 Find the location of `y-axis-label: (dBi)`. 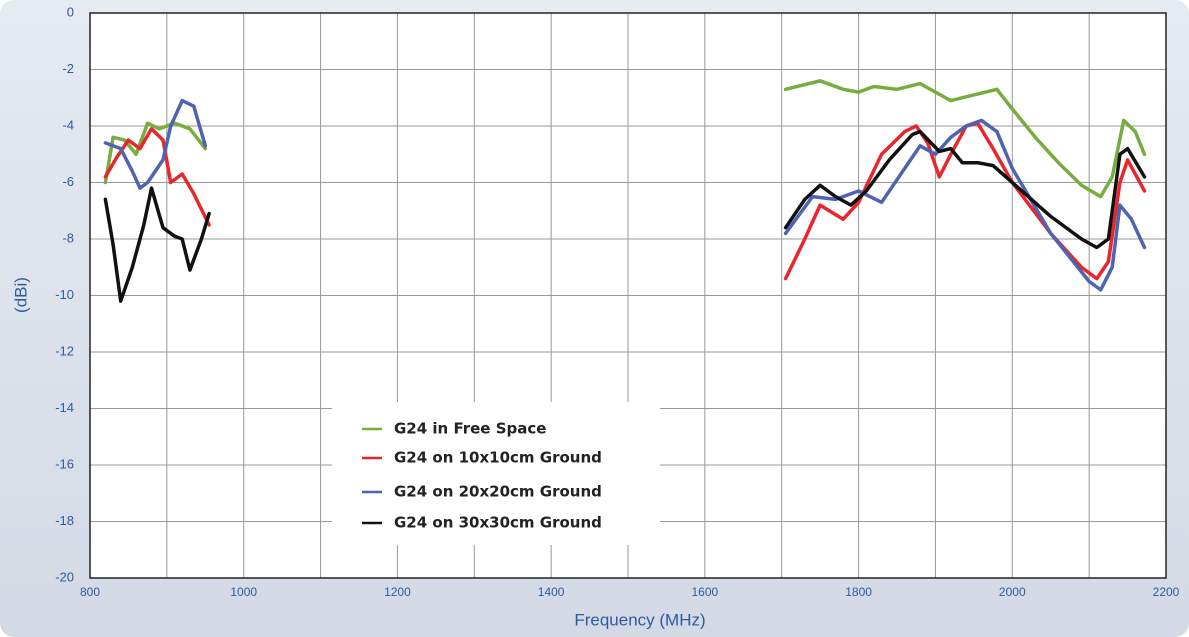

y-axis-label: (dBi) is located at coordinates (20, 295).